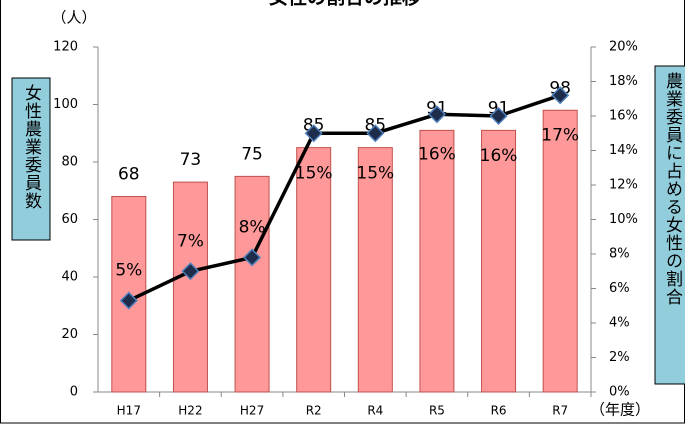 The image size is (685, 424). What do you see at coordinates (74, 392) in the screenshot?
I see `y-tick-label: 0` at bounding box center [74, 392].